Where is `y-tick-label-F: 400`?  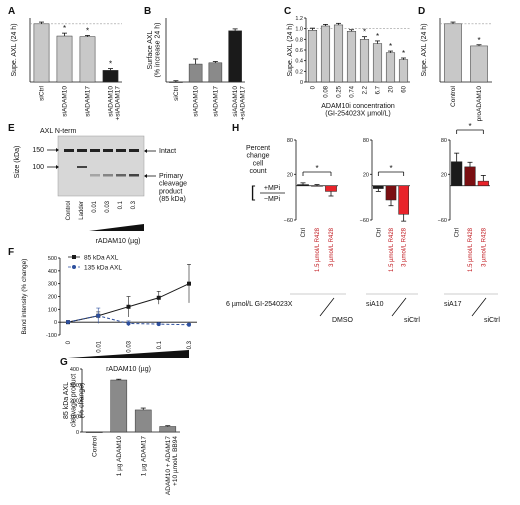
y-tick-label-F: 400 is located at coordinates (52, 272).